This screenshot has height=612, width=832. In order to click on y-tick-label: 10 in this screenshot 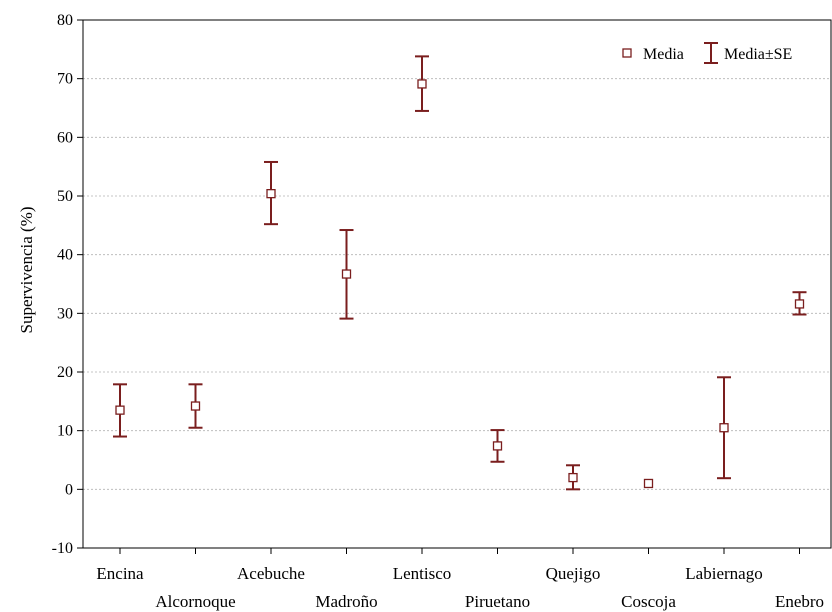, I will do `click(65, 431)`.